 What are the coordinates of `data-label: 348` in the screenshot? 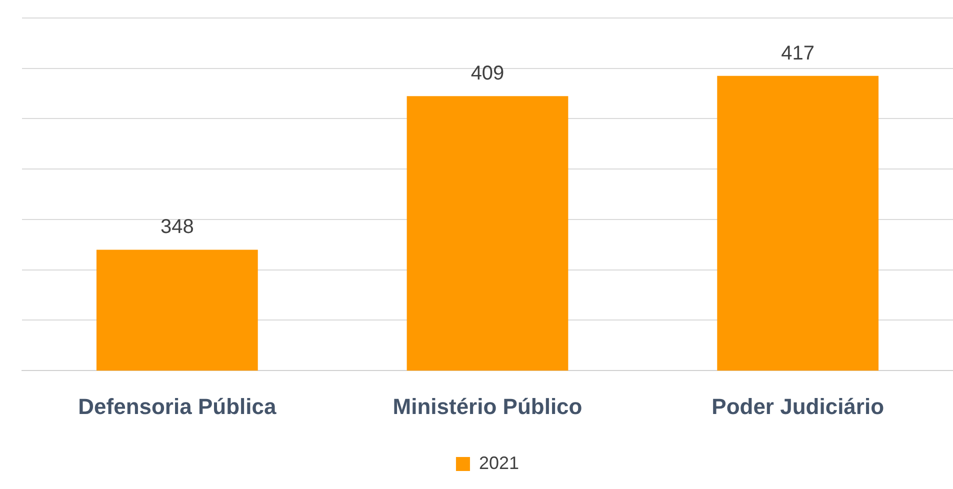 It's located at (177, 227).